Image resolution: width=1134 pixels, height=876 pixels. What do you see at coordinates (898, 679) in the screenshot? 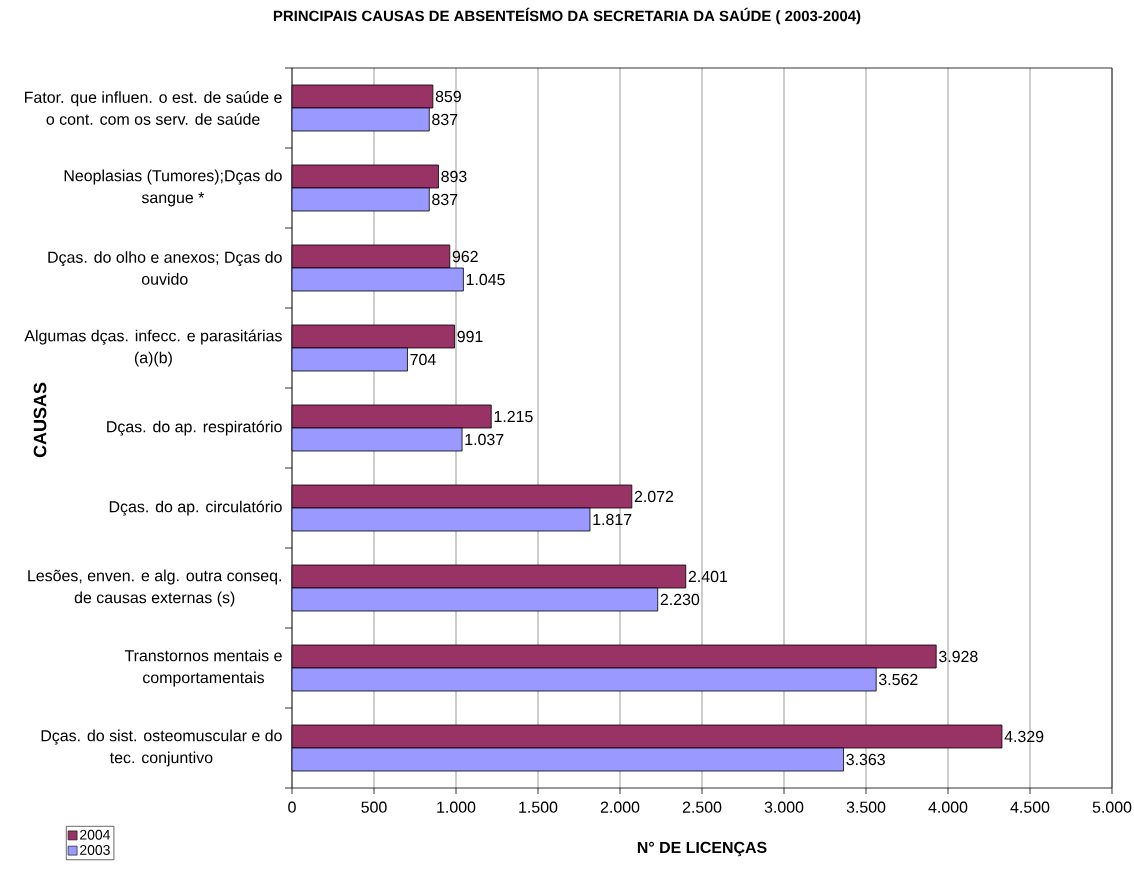
I see `data-label: 3.562` at bounding box center [898, 679].